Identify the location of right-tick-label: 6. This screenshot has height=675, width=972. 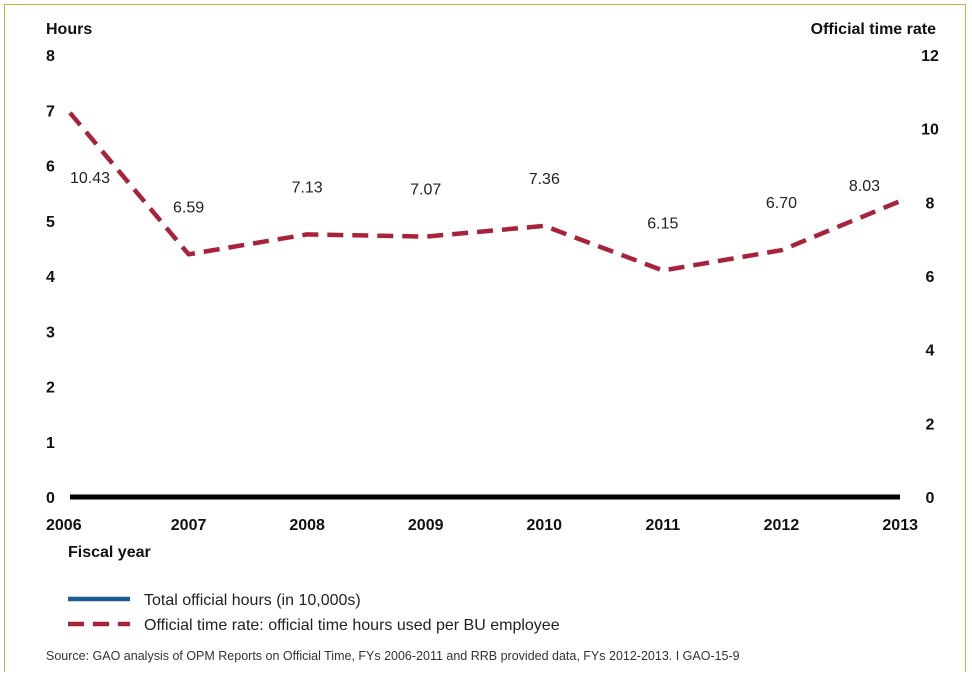
(930, 277).